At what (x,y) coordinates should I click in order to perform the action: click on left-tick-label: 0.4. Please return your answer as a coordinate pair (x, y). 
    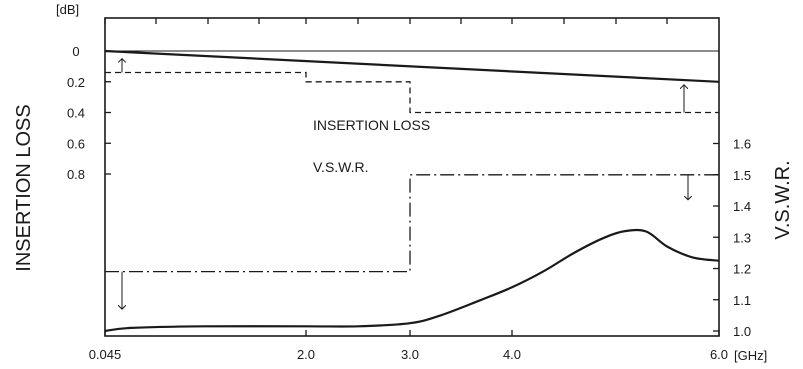
    Looking at the image, I should click on (76, 113).